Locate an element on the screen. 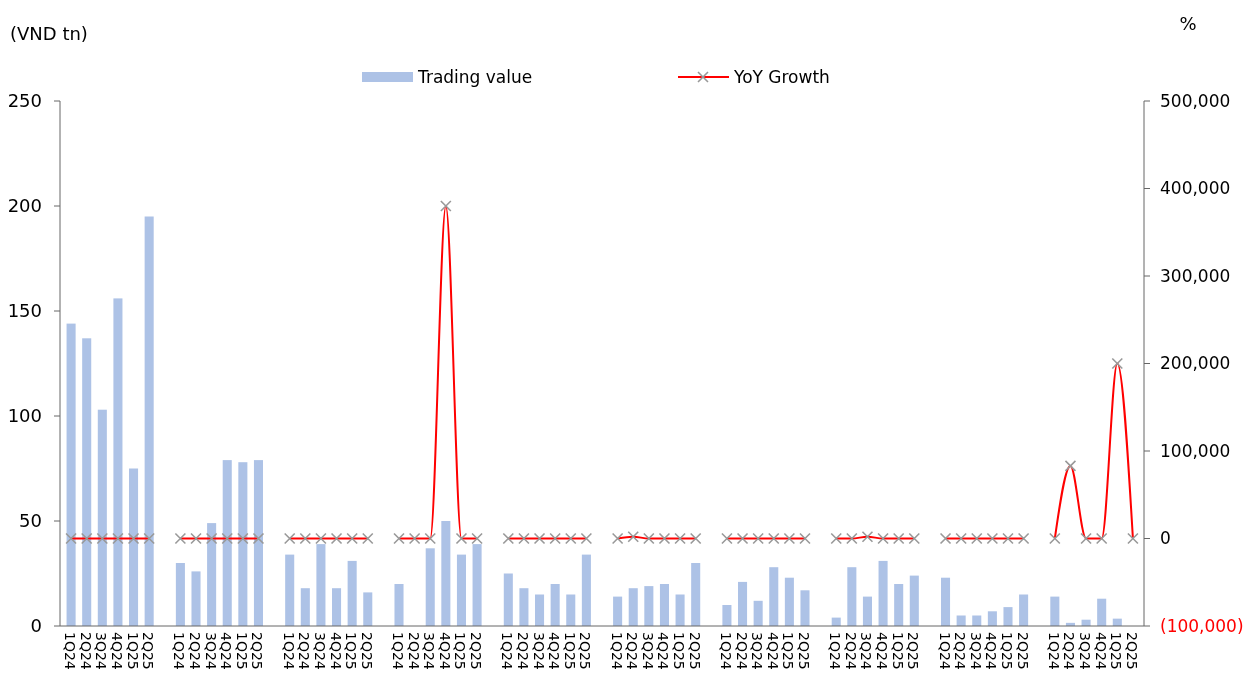  y2-tick-label: 400,000 is located at coordinates (1195, 188).